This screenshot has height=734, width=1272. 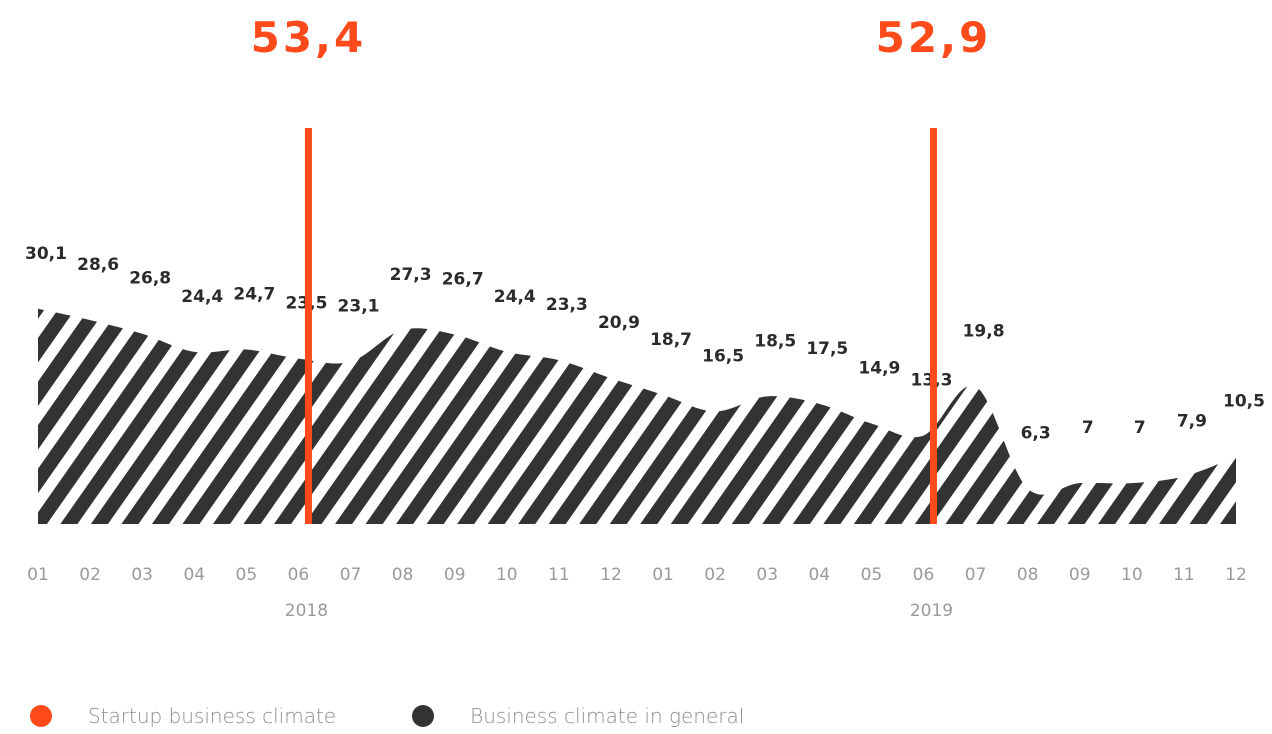 I want to click on data-label: 14,9, so click(x=879, y=369).